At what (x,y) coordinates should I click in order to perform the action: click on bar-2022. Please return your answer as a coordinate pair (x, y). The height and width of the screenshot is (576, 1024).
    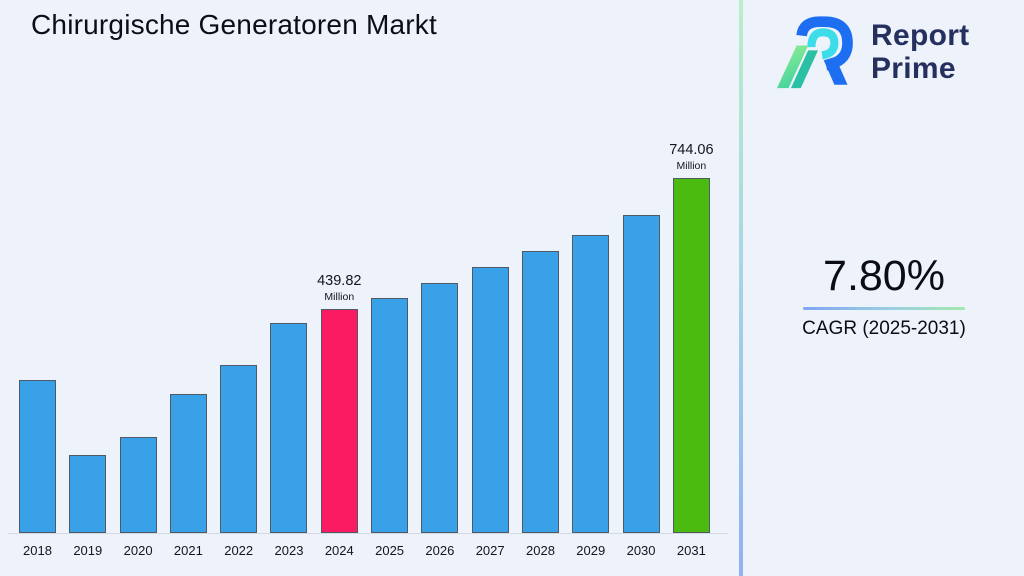
    Looking at the image, I should click on (239, 449).